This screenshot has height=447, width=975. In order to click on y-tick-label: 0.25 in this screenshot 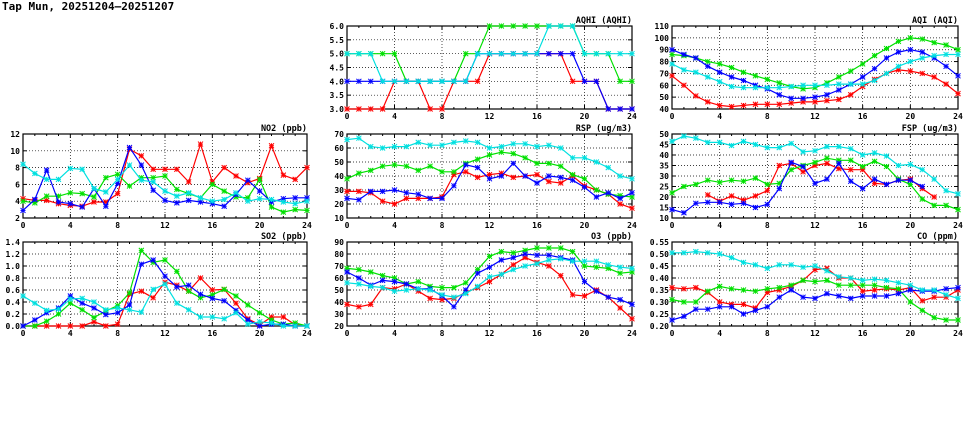, I will do `click(659, 314)`.